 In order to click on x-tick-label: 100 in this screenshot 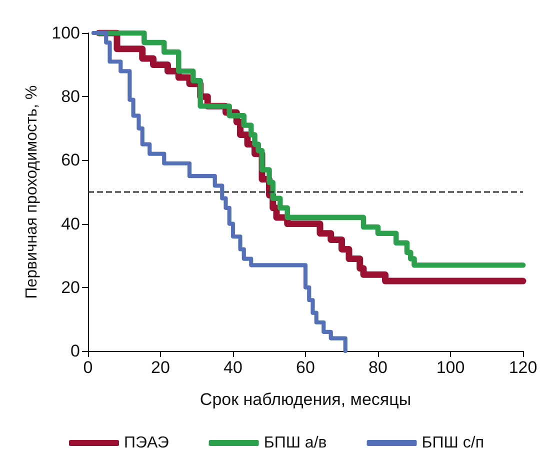, I will do `click(450, 367)`.